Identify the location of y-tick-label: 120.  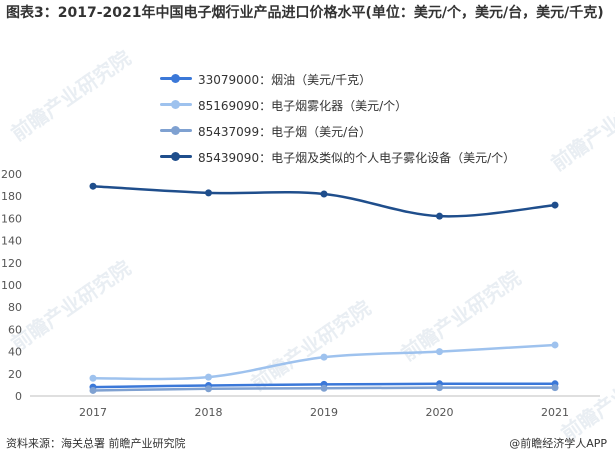
(11, 263).